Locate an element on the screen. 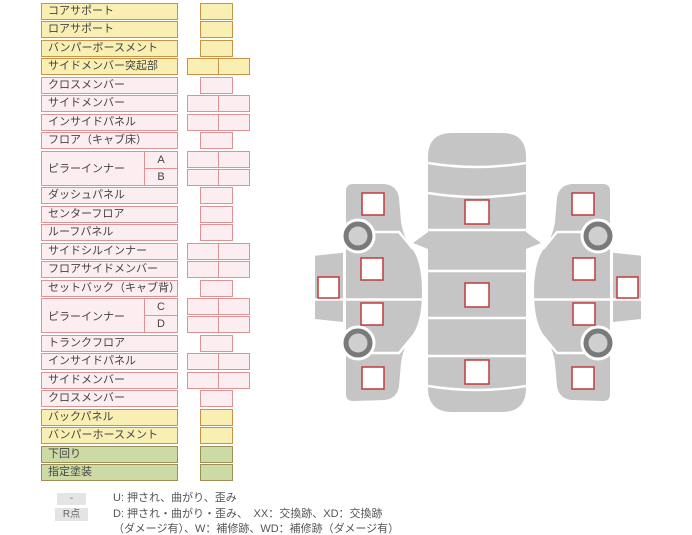 The image size is (692, 535). table-row: 下回り is located at coordinates (145, 454).